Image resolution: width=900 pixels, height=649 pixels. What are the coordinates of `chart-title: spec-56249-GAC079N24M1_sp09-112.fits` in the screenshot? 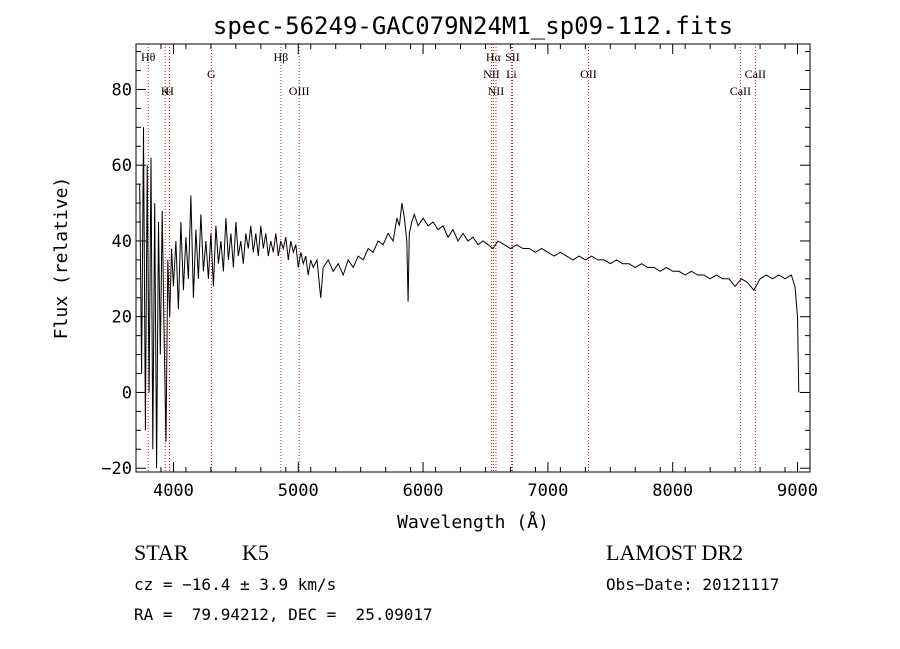 It's located at (473, 26).